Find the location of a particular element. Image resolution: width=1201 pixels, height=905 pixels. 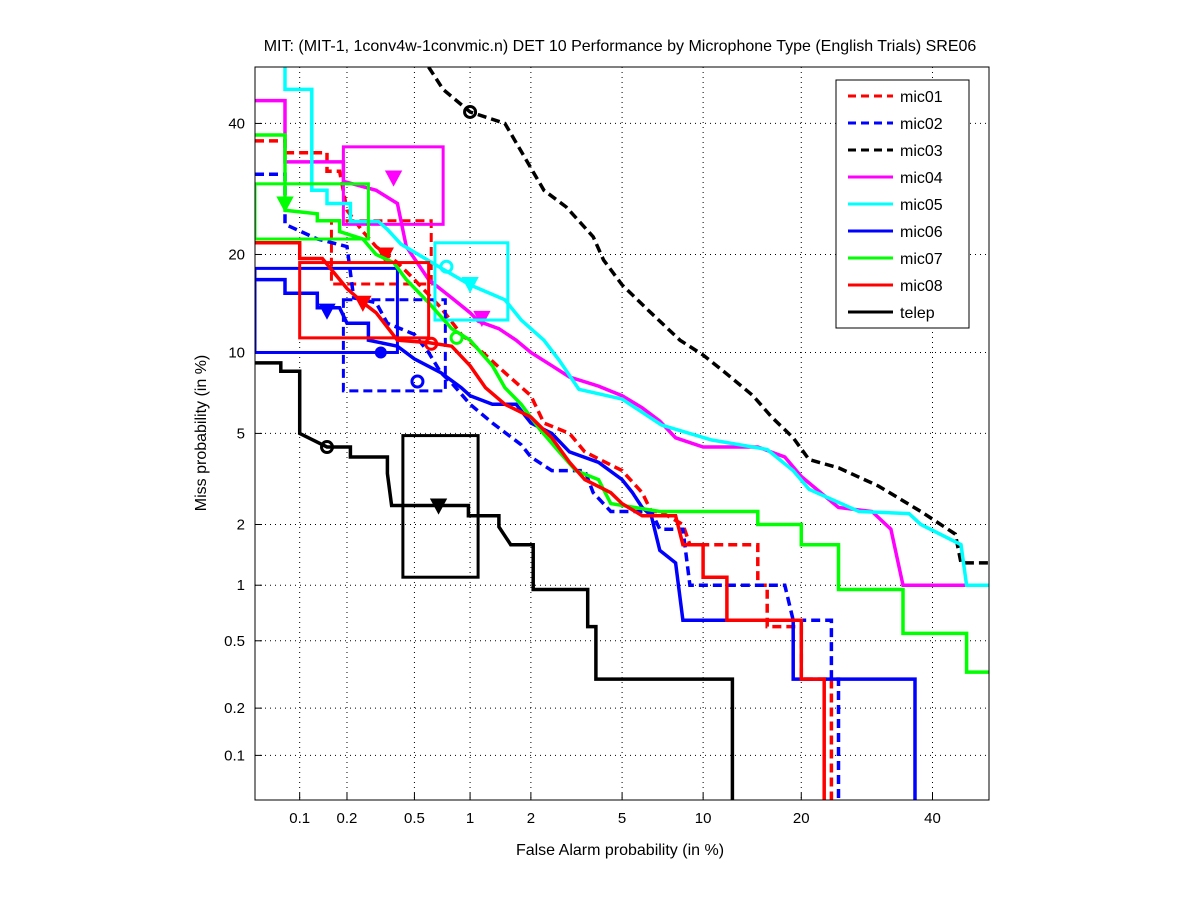

legend-item-mic04: mic04 is located at coordinates (895, 178).